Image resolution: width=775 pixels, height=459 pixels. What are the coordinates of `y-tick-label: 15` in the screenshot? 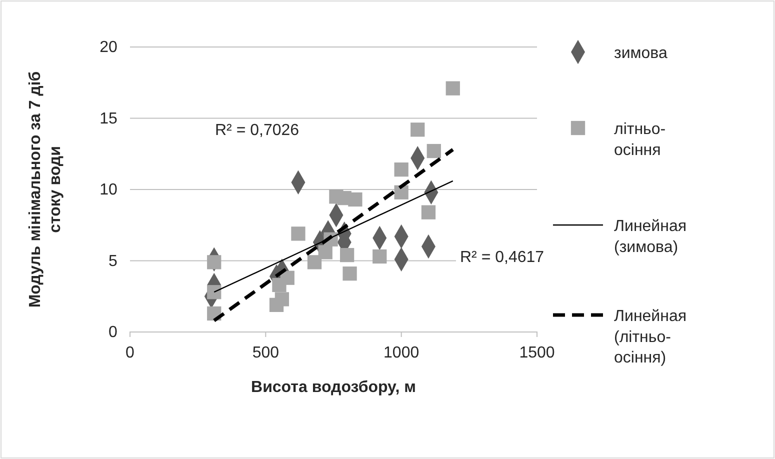 It's located at (109, 119).